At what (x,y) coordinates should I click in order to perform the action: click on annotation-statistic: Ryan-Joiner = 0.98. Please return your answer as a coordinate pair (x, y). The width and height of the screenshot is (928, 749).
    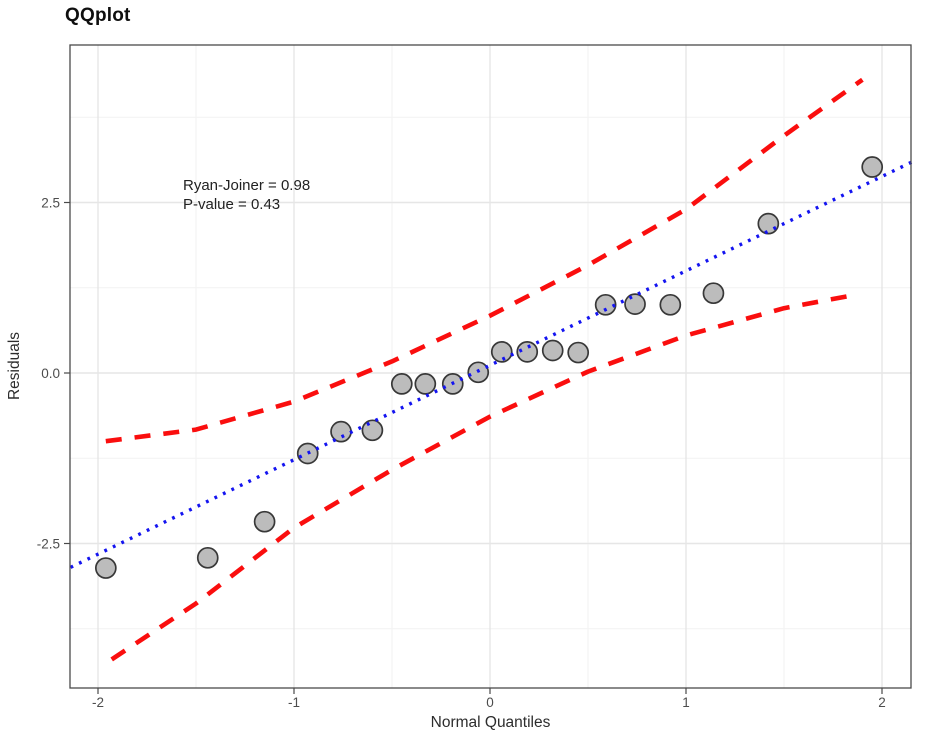
    Looking at the image, I should click on (247, 185).